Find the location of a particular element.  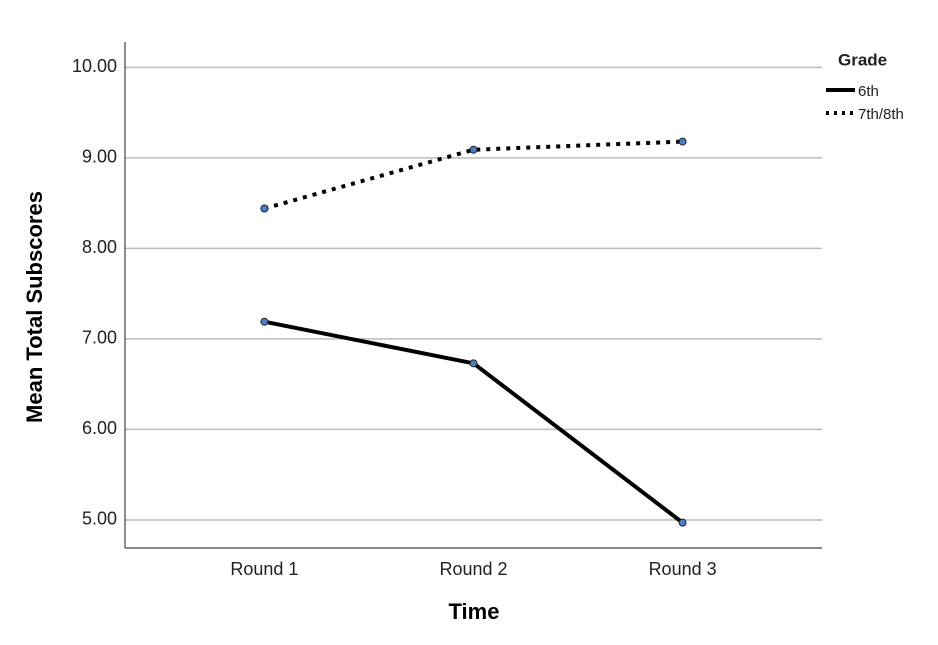

x-tick-label: Round 2 is located at coordinates (473, 569).